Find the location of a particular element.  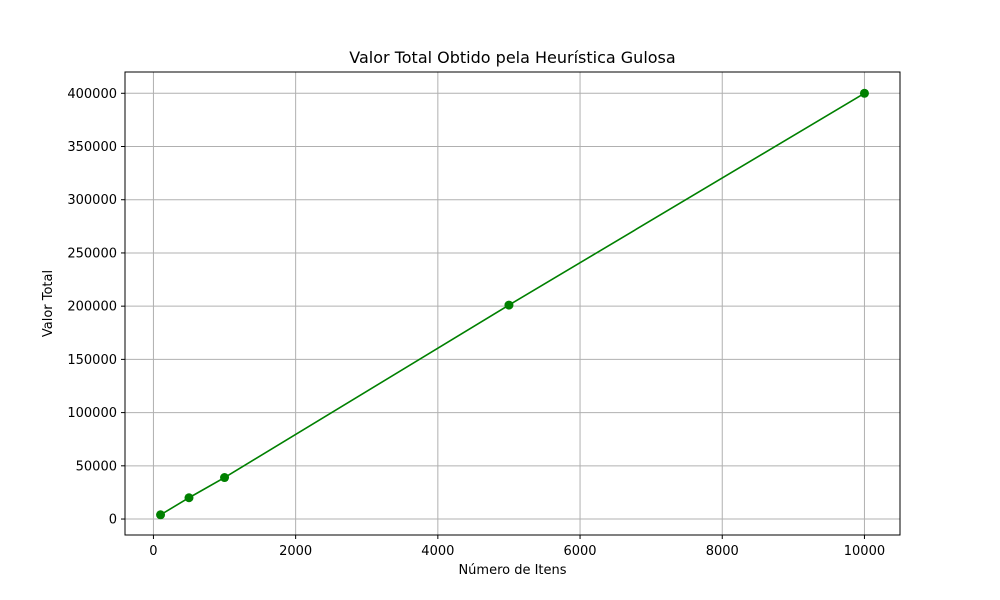

y-tick-label: 300000 is located at coordinates (92, 200).